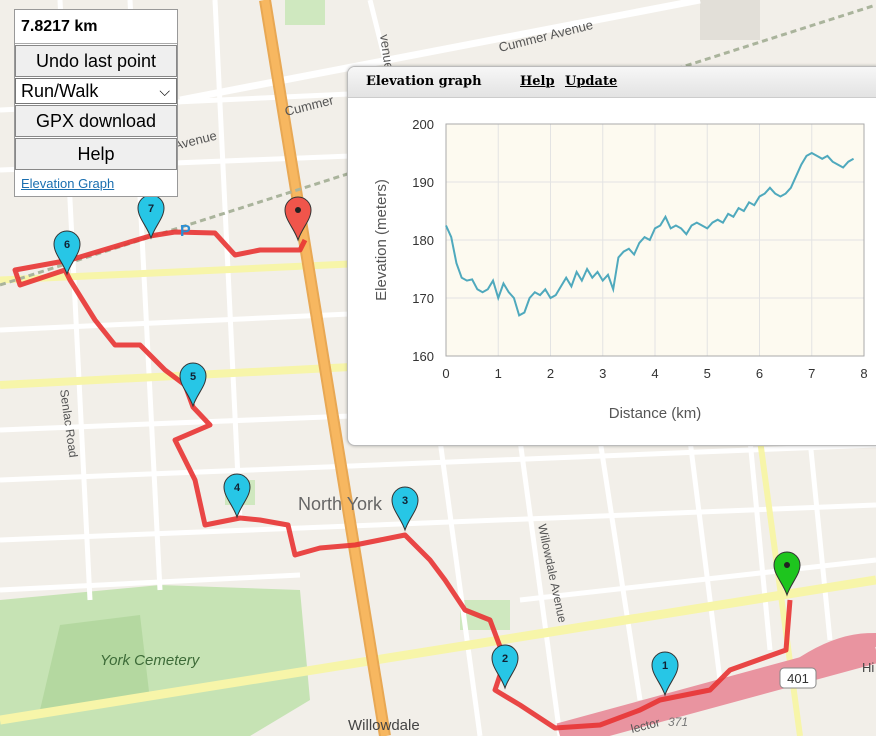 The height and width of the screenshot is (736, 876). What do you see at coordinates (423, 240) in the screenshot?
I see `y-tick-label: 180` at bounding box center [423, 240].